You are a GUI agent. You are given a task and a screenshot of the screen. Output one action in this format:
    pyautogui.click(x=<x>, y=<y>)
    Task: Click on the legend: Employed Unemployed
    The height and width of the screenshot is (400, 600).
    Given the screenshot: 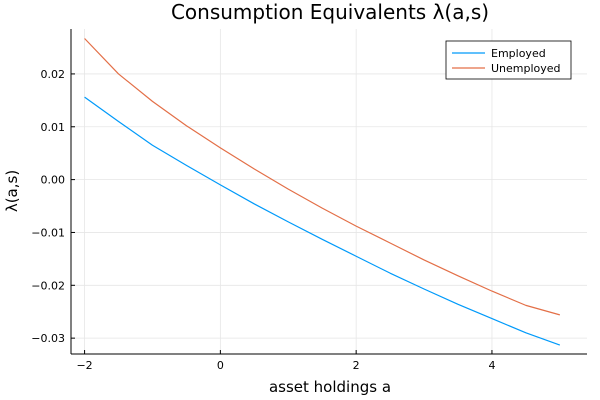 What is the action you would take?
    pyautogui.click(x=508, y=60)
    